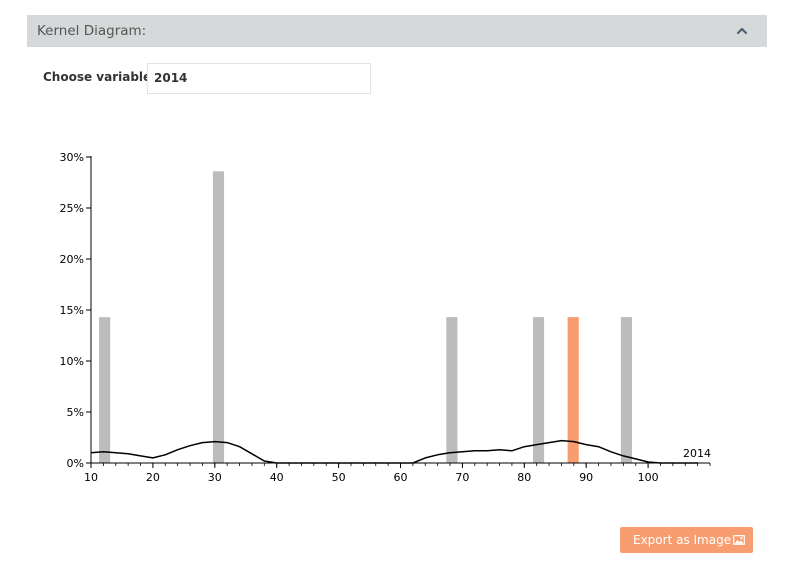  What do you see at coordinates (462, 477) in the screenshot?
I see `x-tick-label: 70` at bounding box center [462, 477].